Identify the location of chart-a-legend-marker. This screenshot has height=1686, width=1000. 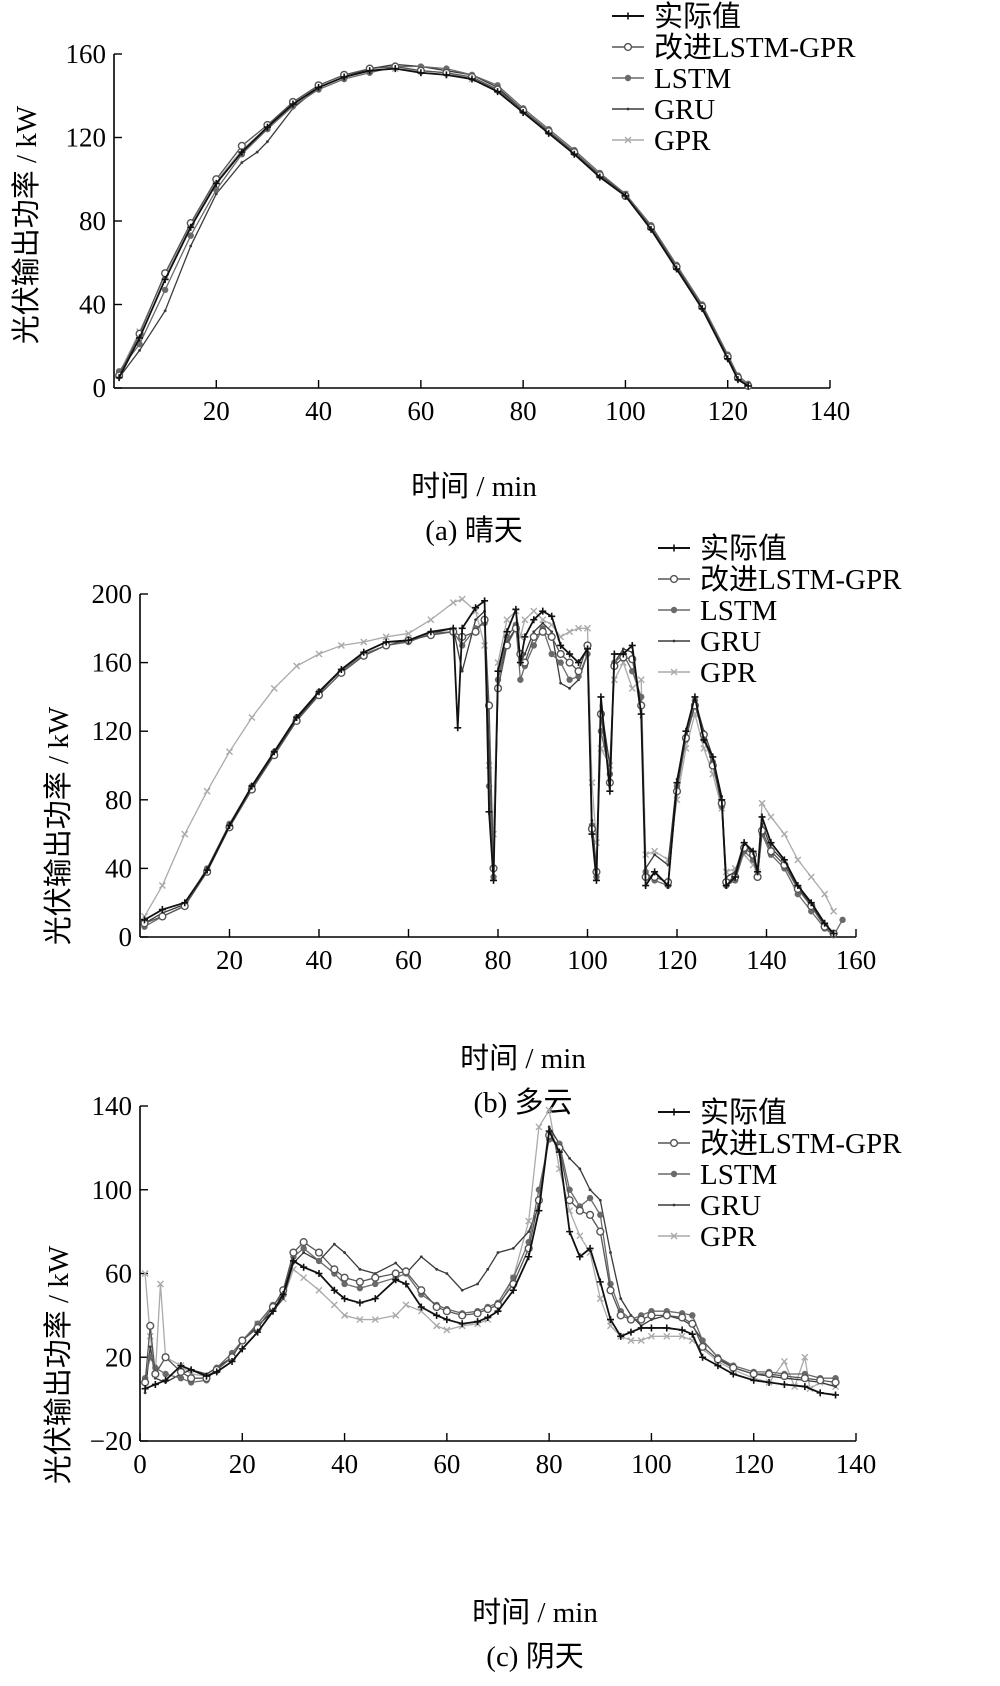
(628, 140).